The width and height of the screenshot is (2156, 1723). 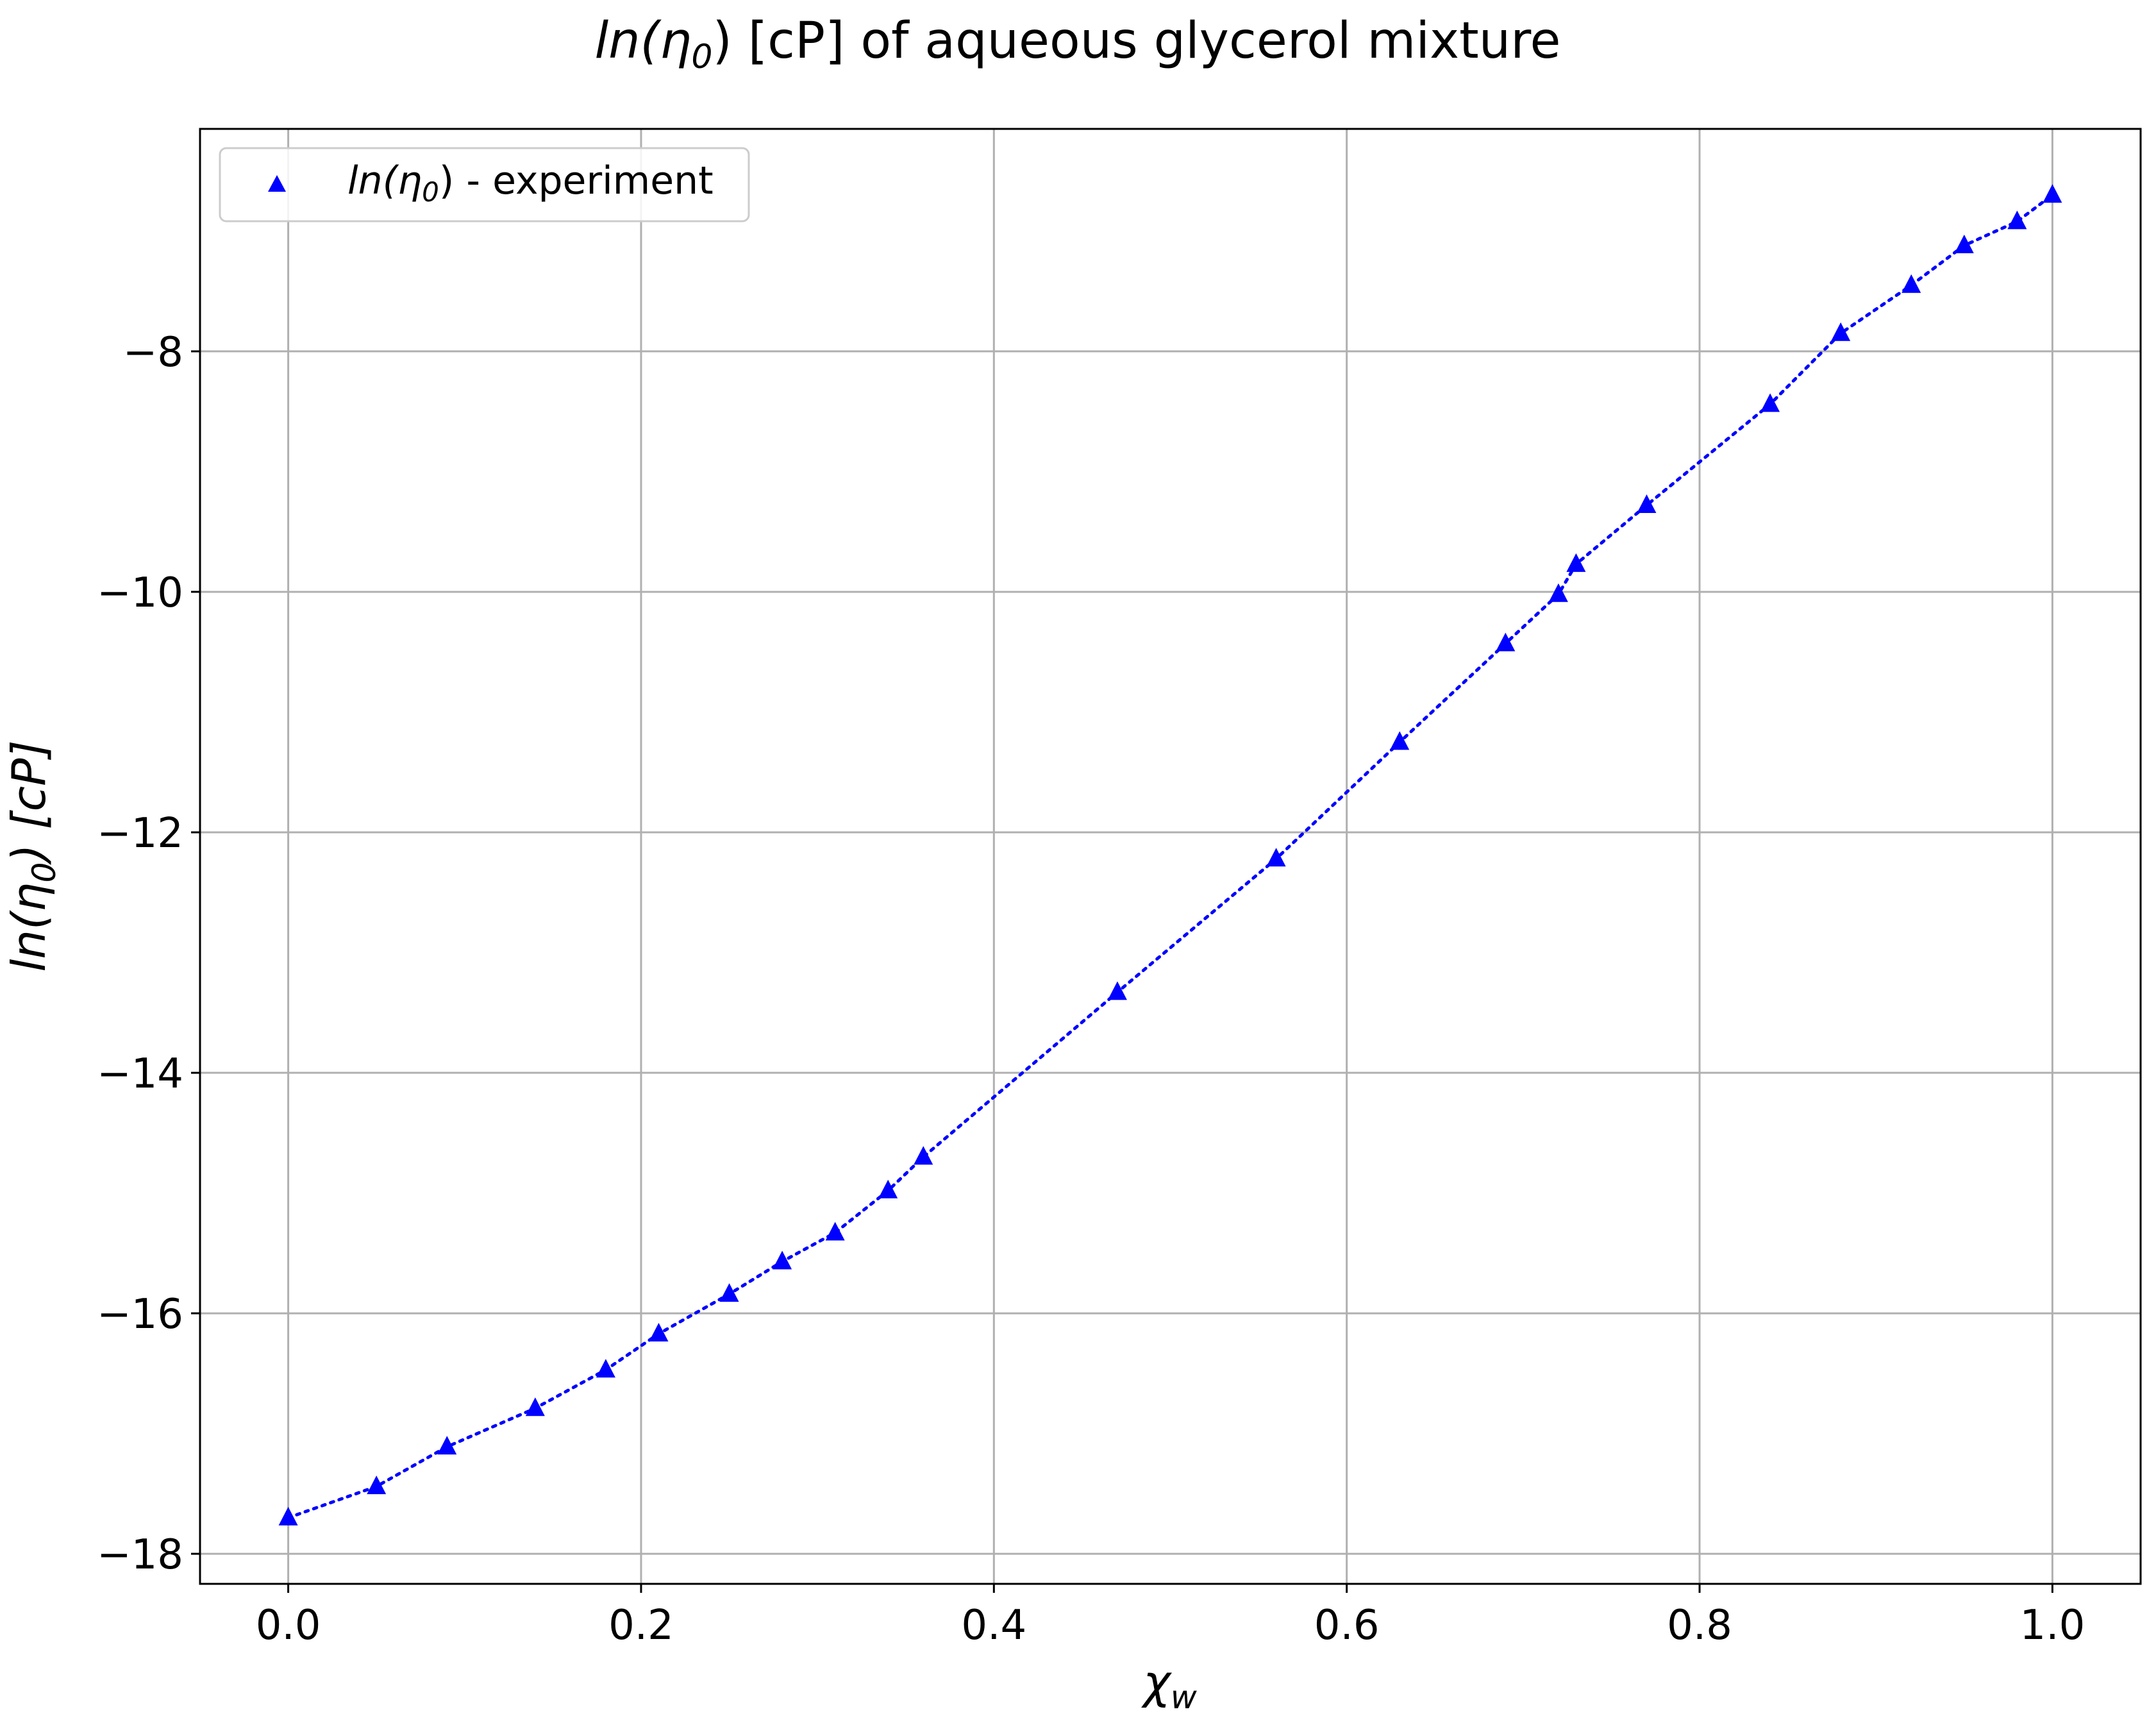 I want to click on x-axis-label: χw, so click(x=1169, y=1686).